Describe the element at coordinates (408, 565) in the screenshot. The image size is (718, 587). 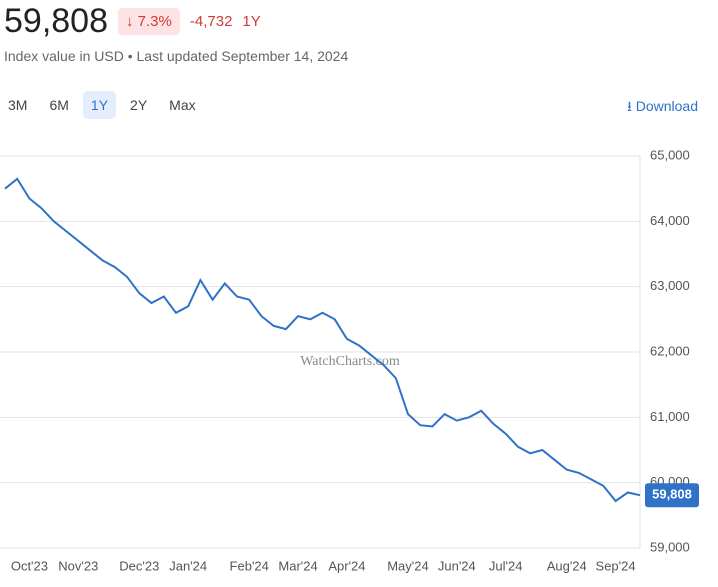
I see `x-tick-label: May'24` at that location.